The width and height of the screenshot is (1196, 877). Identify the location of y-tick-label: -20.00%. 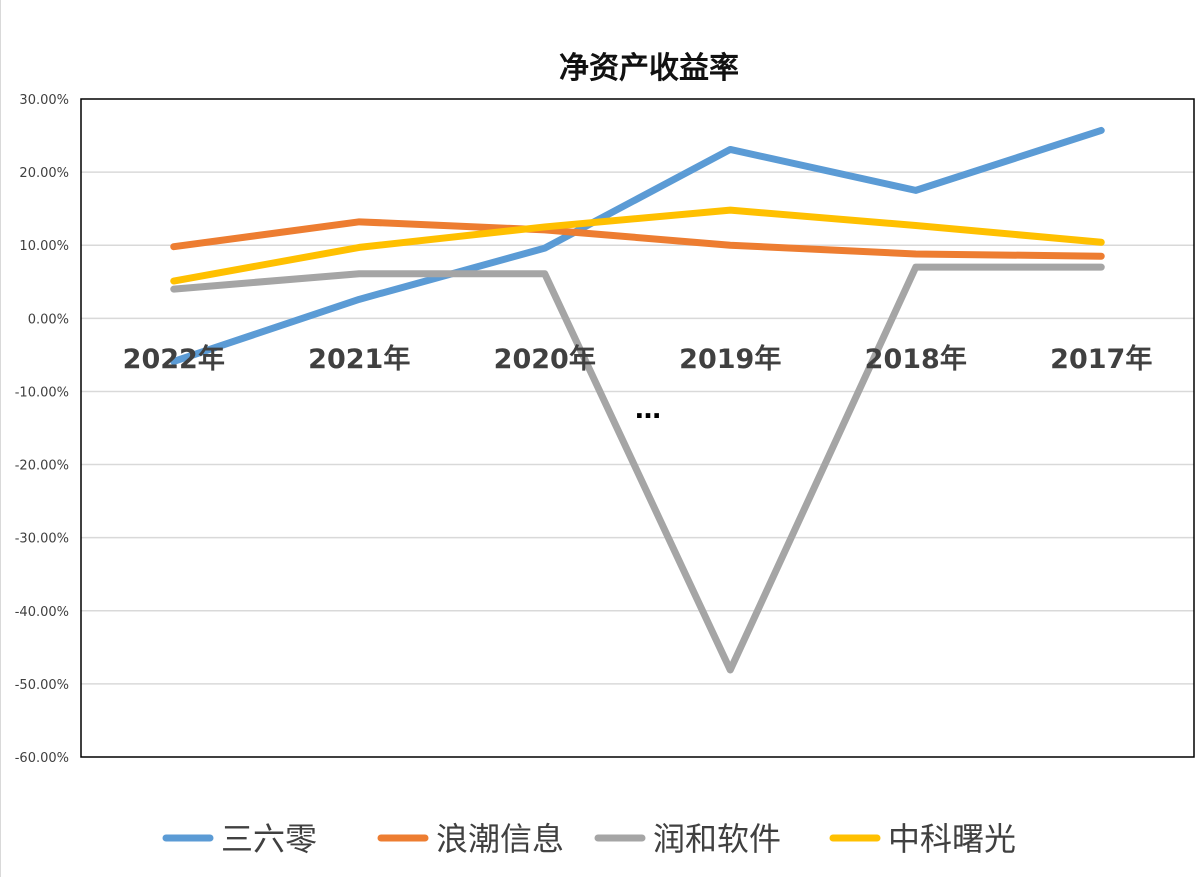
(42, 466).